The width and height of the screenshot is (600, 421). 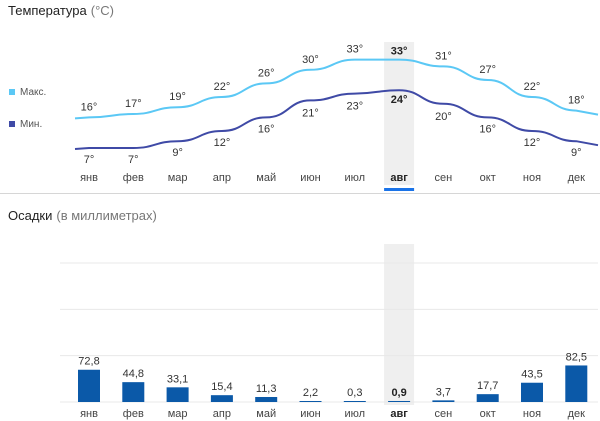 I want to click on temp-month-label: авг, so click(x=399, y=178).